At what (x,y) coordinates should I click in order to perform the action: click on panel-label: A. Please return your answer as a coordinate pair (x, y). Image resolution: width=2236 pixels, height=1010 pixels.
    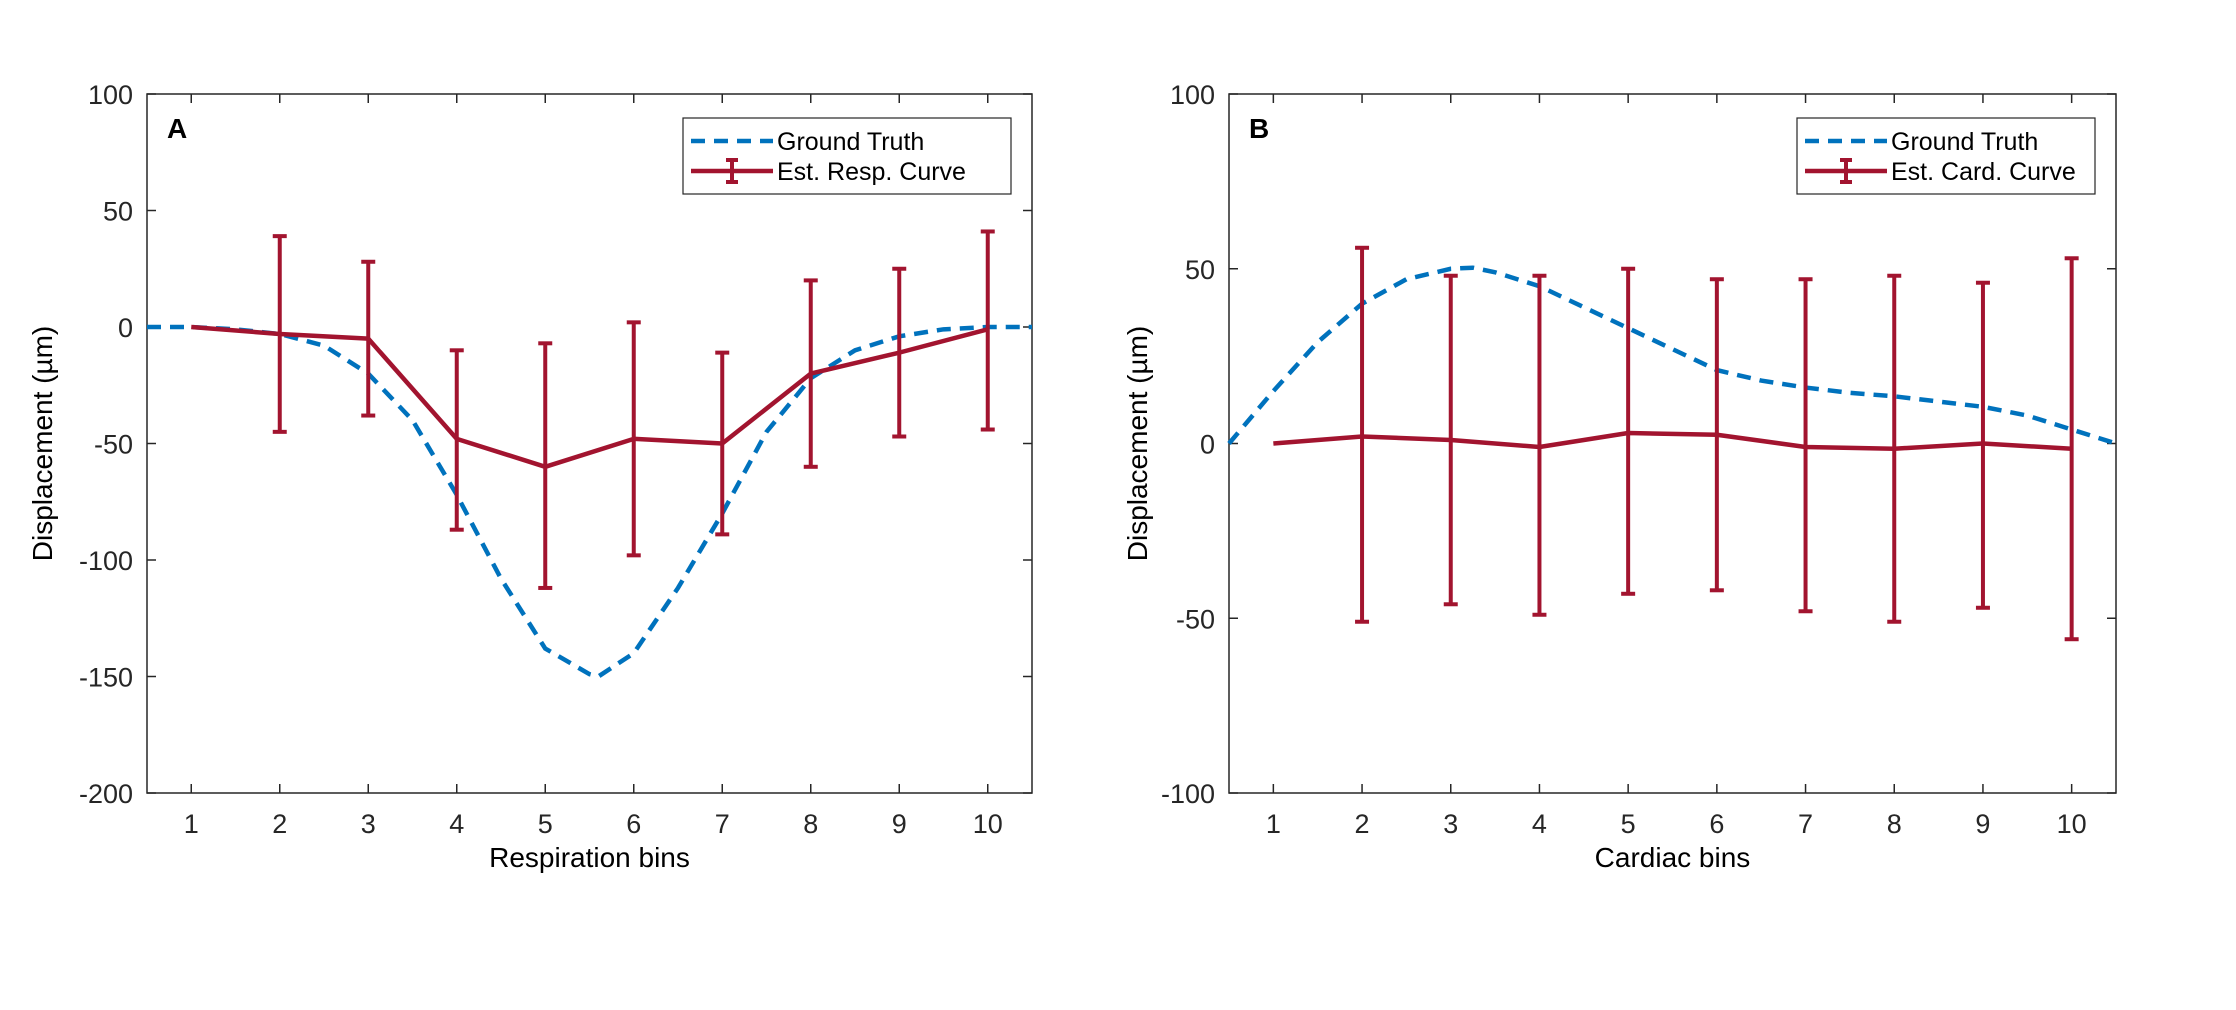
    Looking at the image, I should click on (177, 128).